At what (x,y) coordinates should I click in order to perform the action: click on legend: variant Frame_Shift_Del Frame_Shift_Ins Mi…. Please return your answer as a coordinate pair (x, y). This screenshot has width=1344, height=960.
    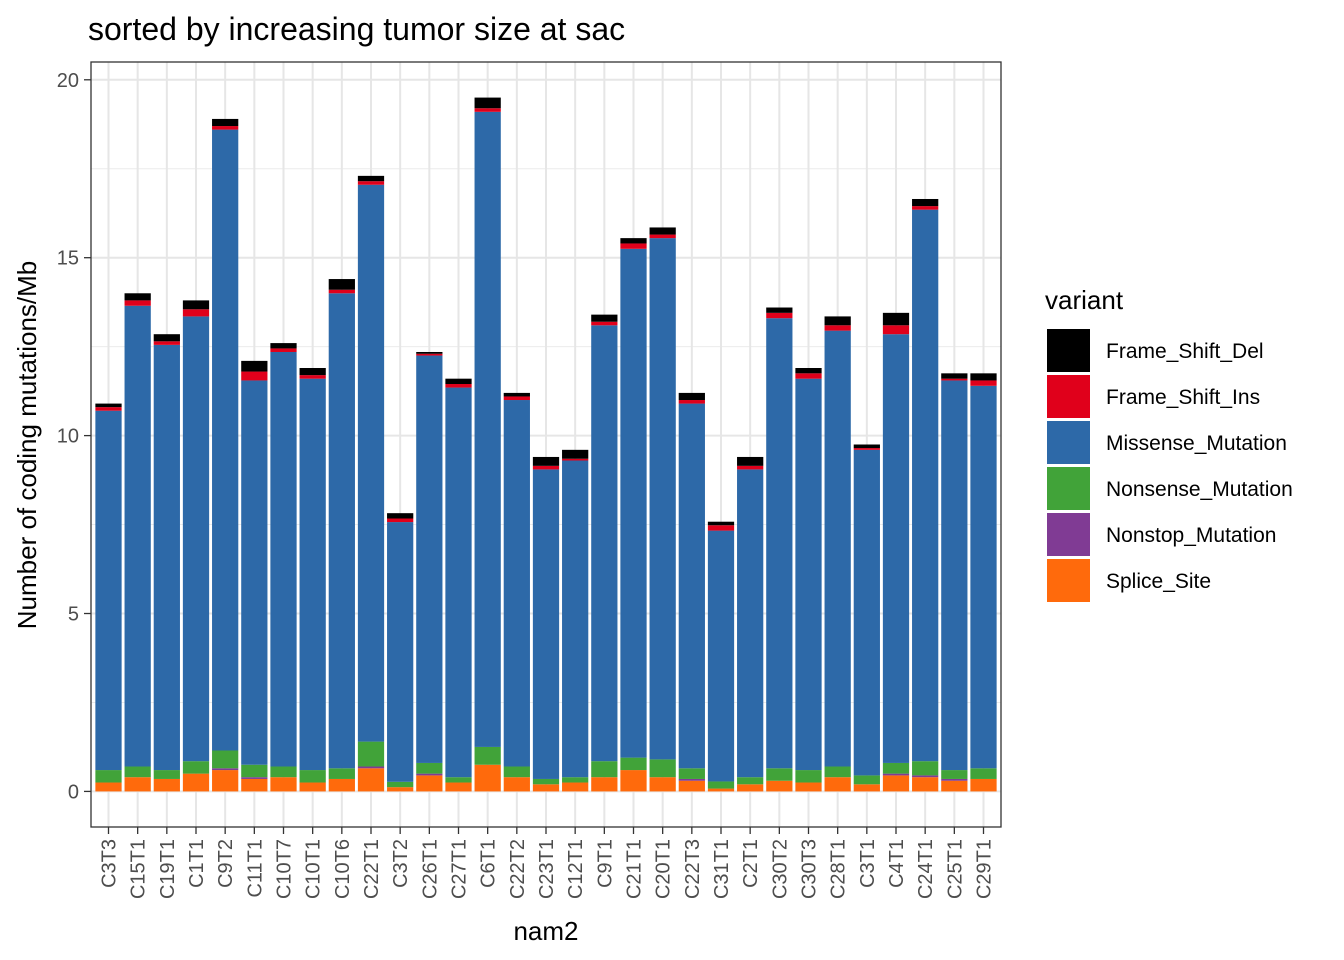
    Looking at the image, I should click on (1169, 443).